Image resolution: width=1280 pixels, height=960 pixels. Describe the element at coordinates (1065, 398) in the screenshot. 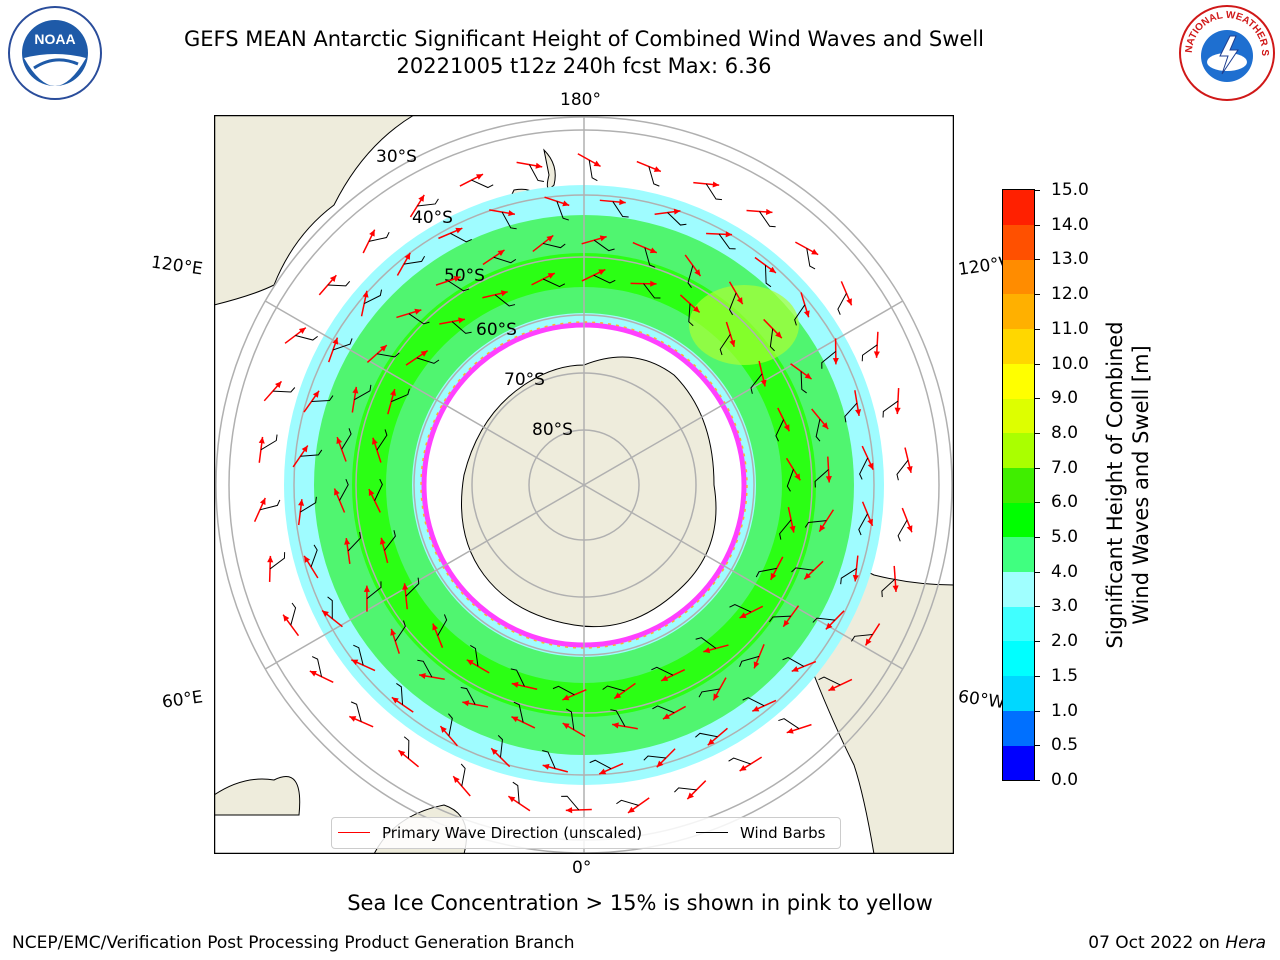

I see `colorbar-tick-label: 9.0` at that location.